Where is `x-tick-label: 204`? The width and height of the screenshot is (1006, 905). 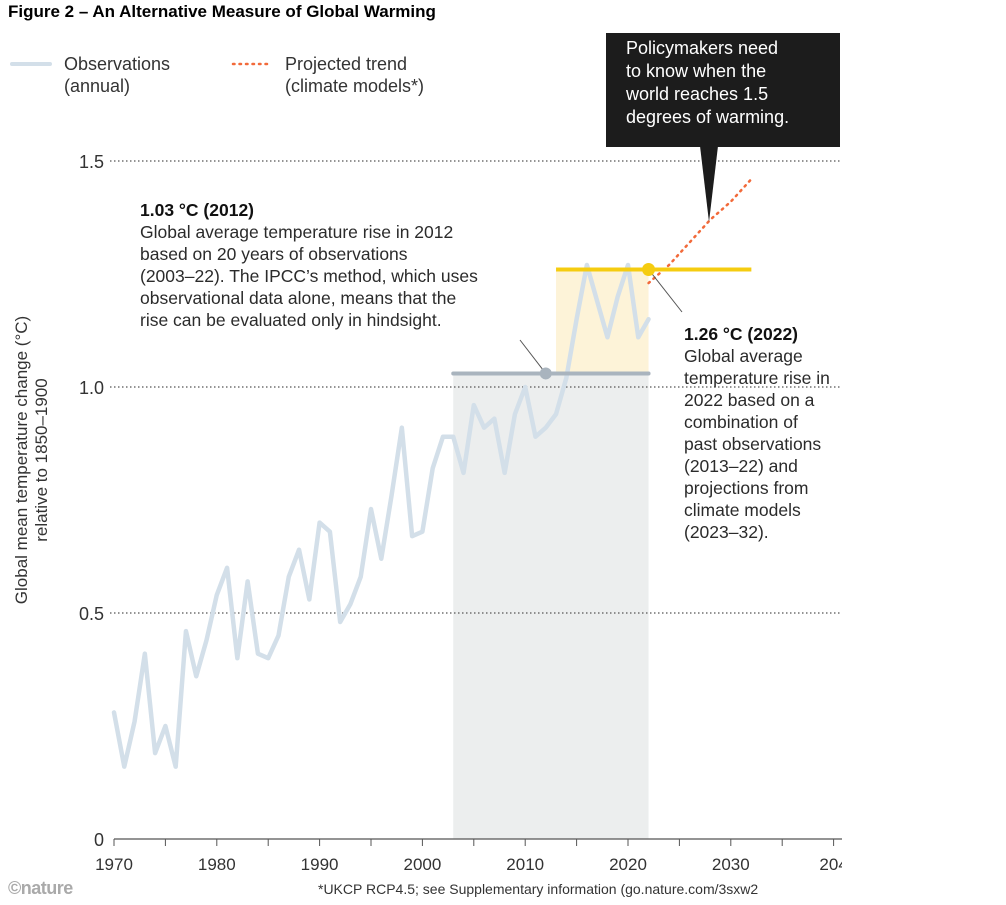 x-tick-label: 204 is located at coordinates (830, 864).